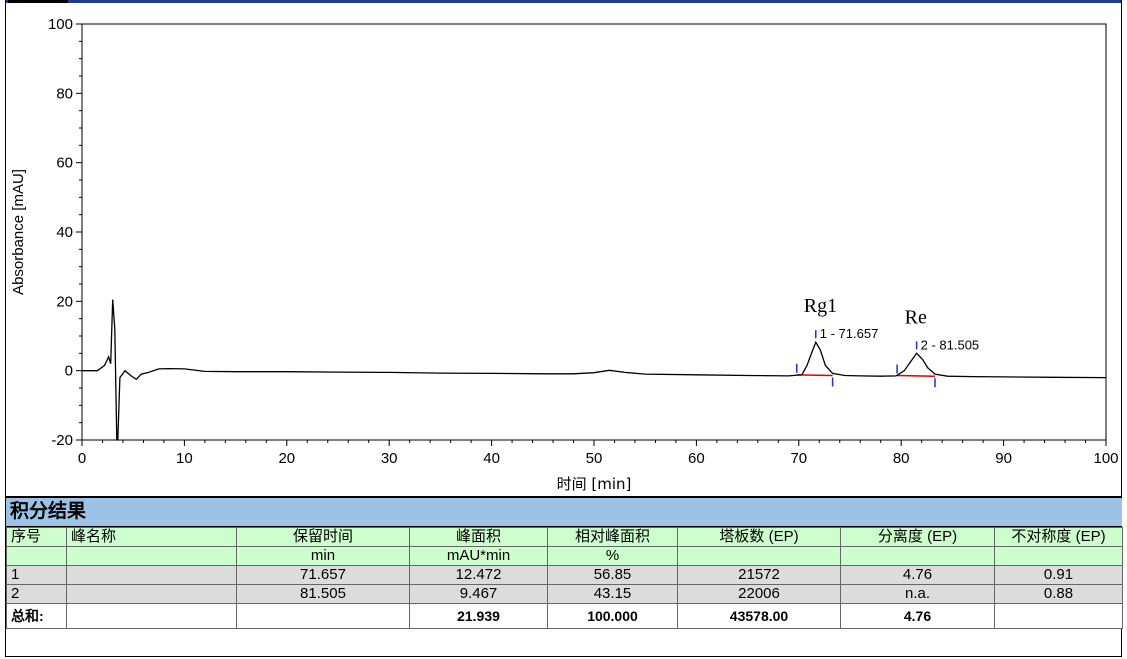  What do you see at coordinates (612, 556) in the screenshot?
I see `unit-cell: %` at bounding box center [612, 556].